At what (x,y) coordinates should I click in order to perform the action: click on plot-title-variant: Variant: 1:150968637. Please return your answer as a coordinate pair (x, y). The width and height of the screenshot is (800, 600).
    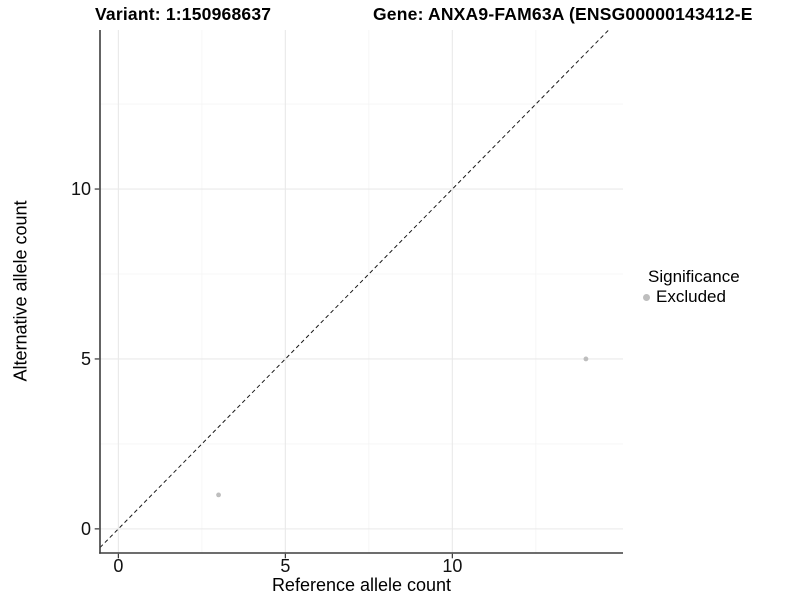
    Looking at the image, I should click on (183, 14).